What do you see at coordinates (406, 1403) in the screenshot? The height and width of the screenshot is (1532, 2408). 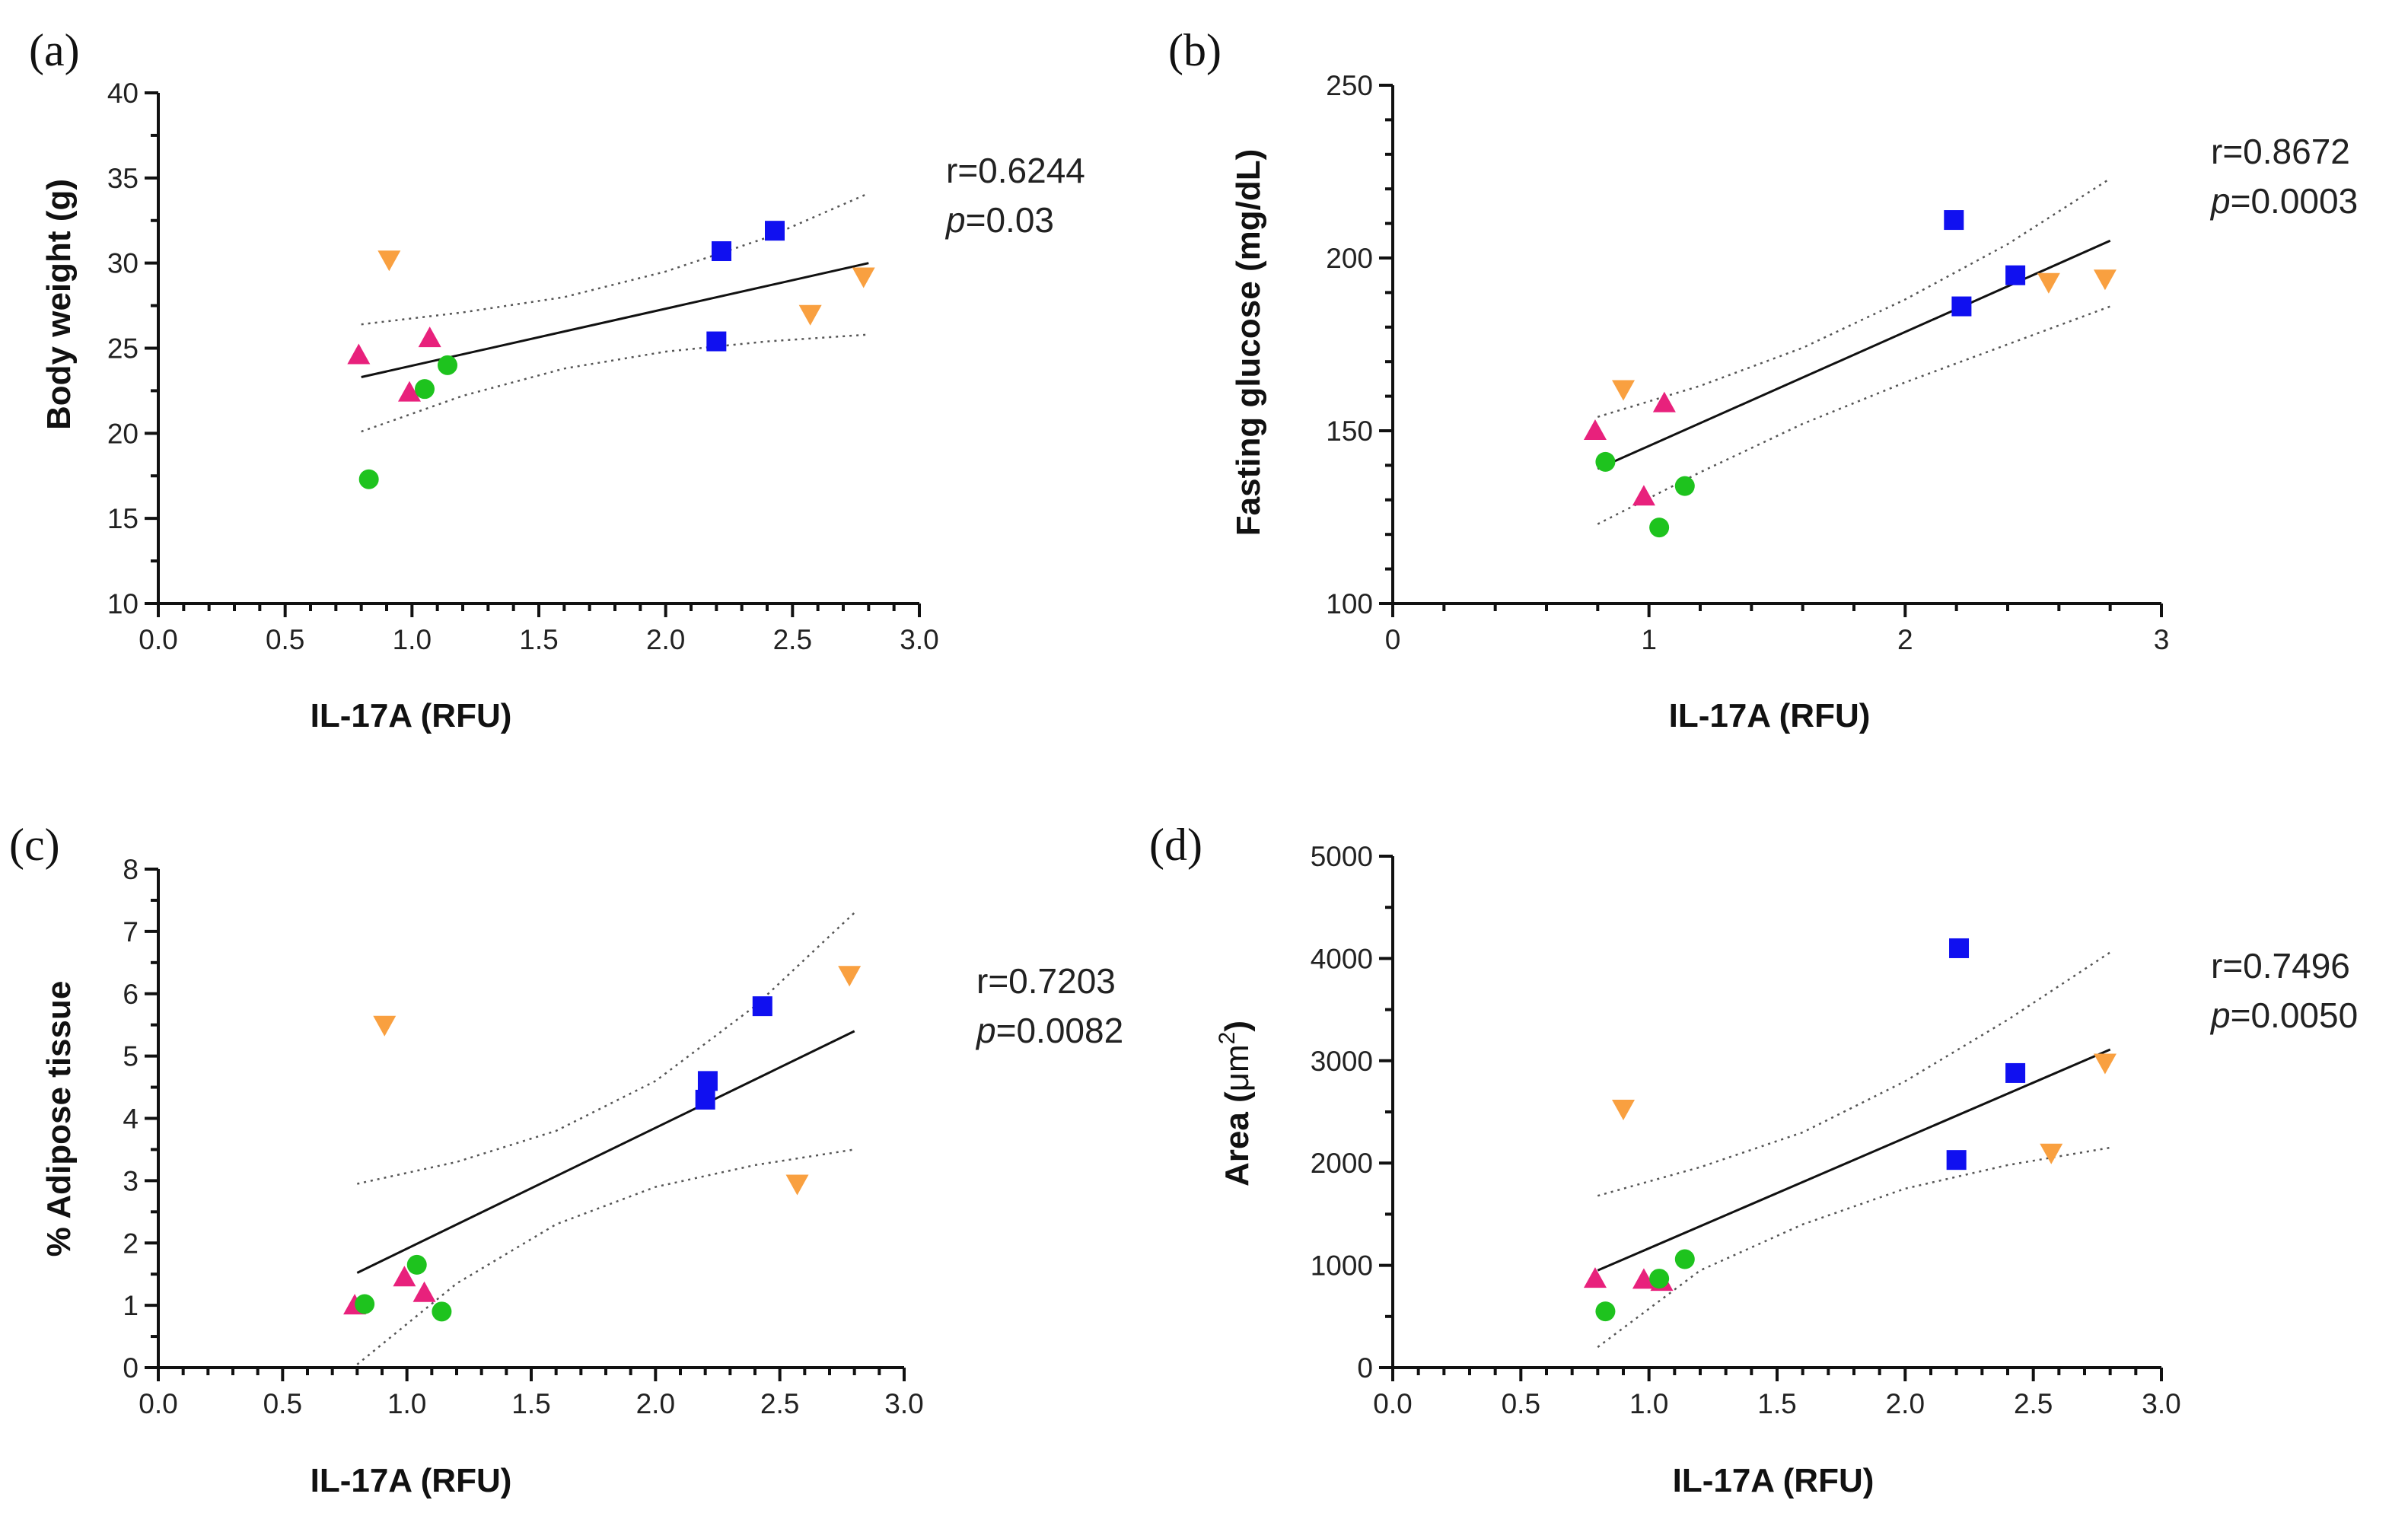 I see `x-tick-label: 1.0` at bounding box center [406, 1403].